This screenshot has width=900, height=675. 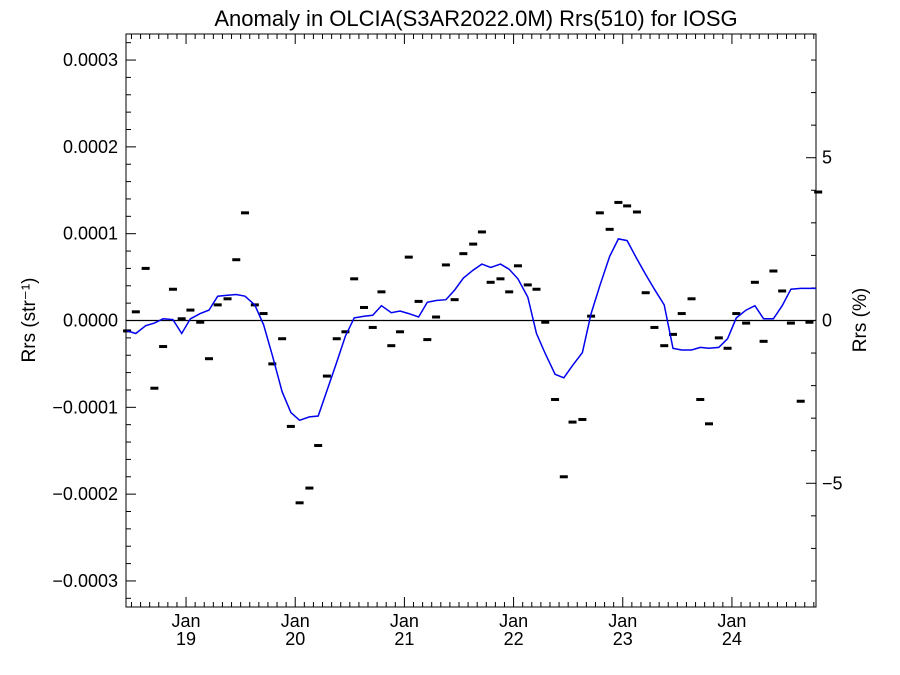 What do you see at coordinates (90, 147) in the screenshot?
I see `y-tick-label: 0.0002` at bounding box center [90, 147].